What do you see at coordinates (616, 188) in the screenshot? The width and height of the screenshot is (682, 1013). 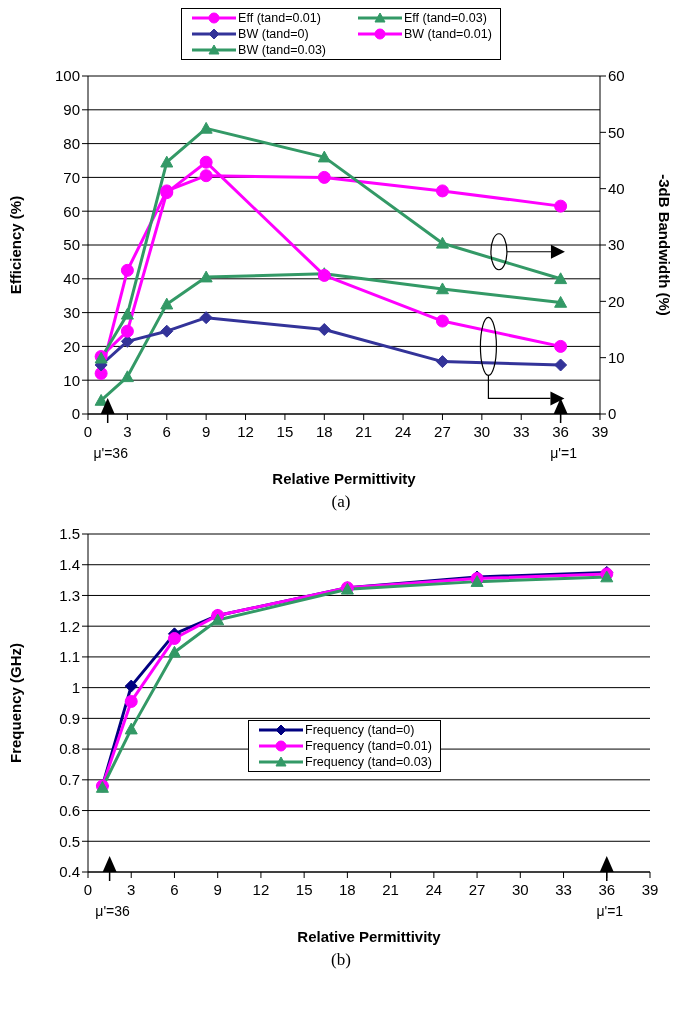 I see `y2-tick-label: 40` at bounding box center [616, 188].